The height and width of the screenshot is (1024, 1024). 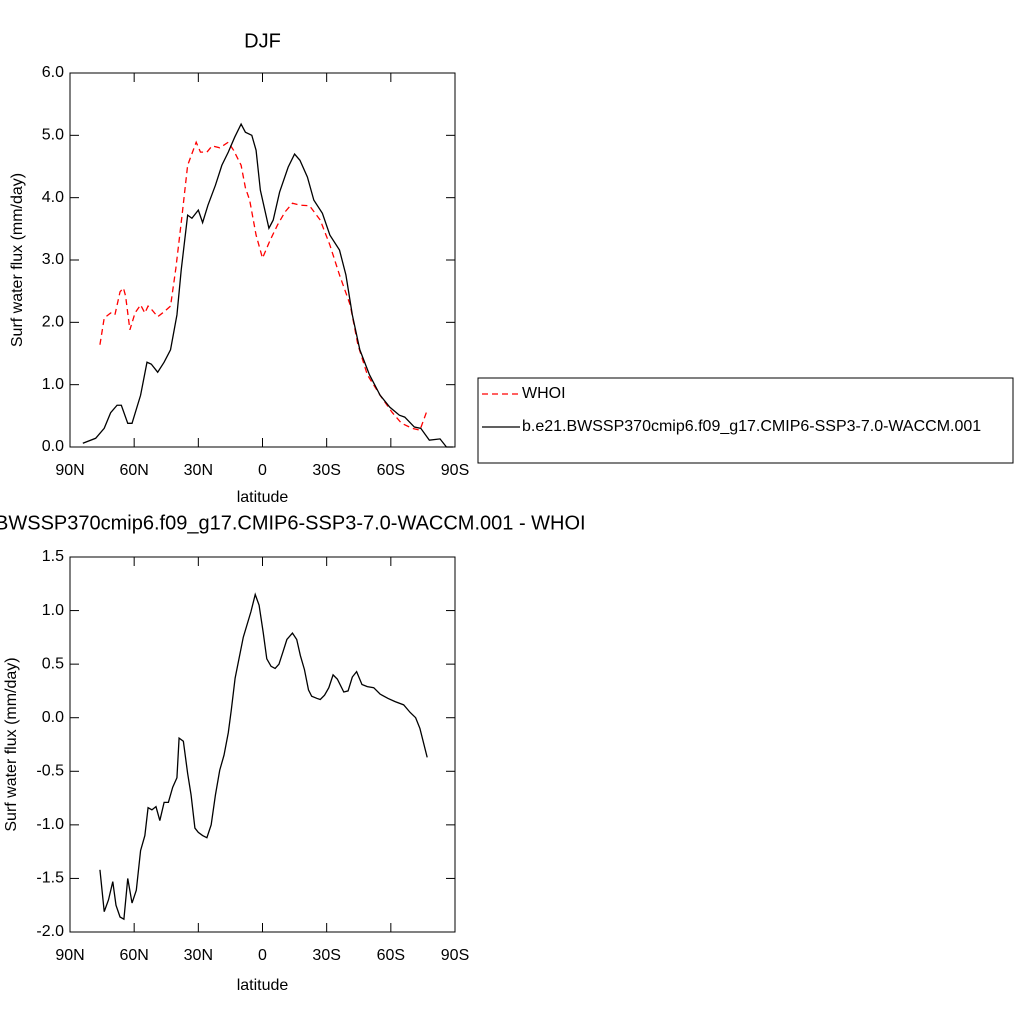 I want to click on y-tick-label: -0.5, so click(x=50, y=771).